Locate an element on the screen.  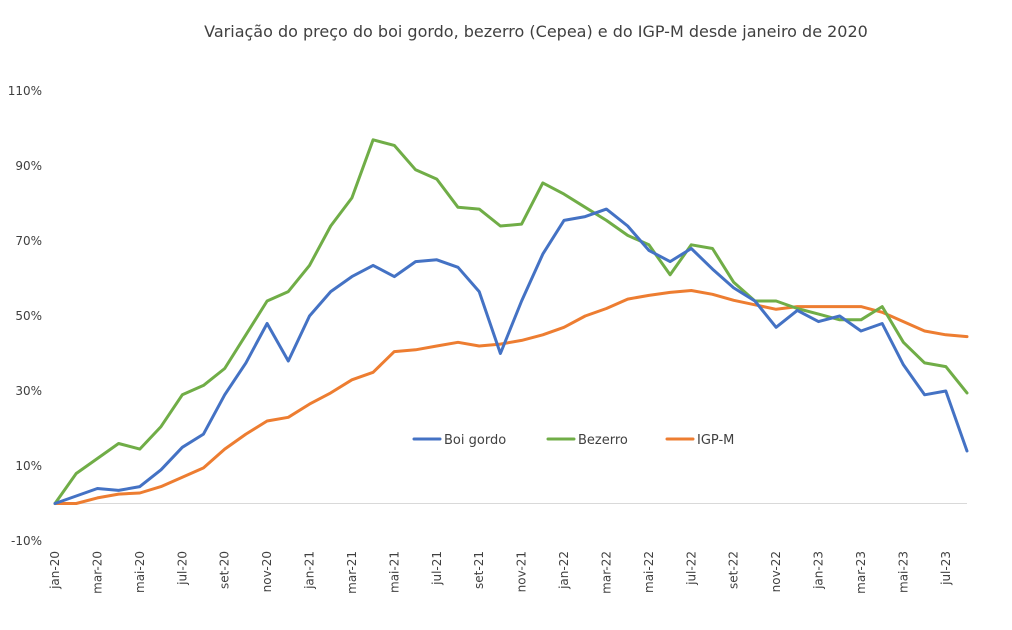
x-tick-label: mar-23 is located at coordinates (861, 572).